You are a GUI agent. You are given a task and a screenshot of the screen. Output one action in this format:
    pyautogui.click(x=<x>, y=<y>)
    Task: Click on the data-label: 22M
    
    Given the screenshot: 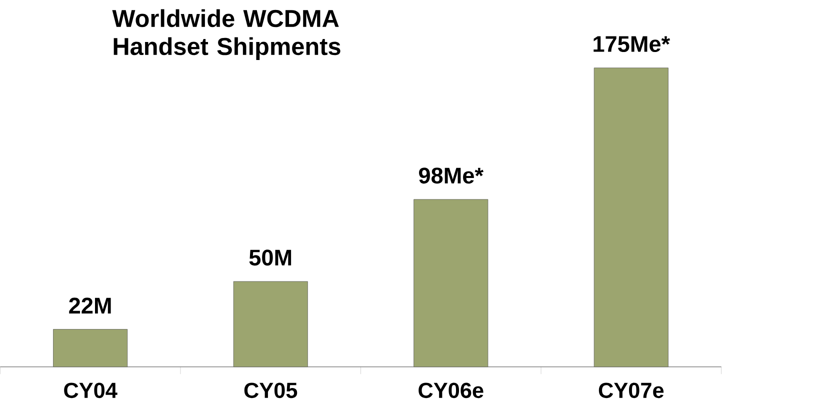 What is the action you would take?
    pyautogui.click(x=90, y=306)
    